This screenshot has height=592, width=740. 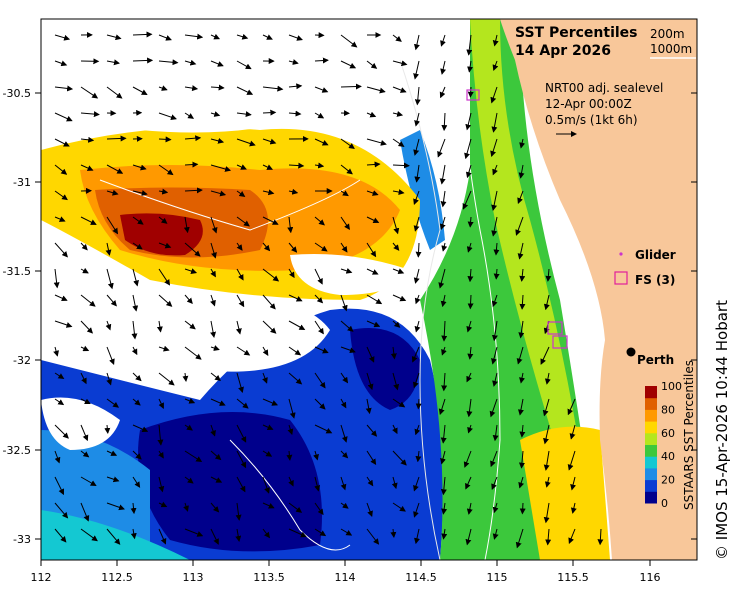 What do you see at coordinates (668, 480) in the screenshot?
I see `colorbar-tick-label: 20` at bounding box center [668, 480].